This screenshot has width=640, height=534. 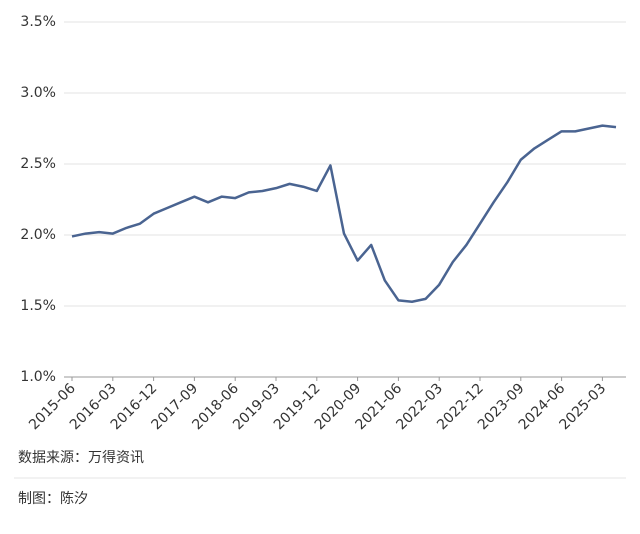 What do you see at coordinates (38, 235) in the screenshot?
I see `y-tick-label: 2.0%` at bounding box center [38, 235].